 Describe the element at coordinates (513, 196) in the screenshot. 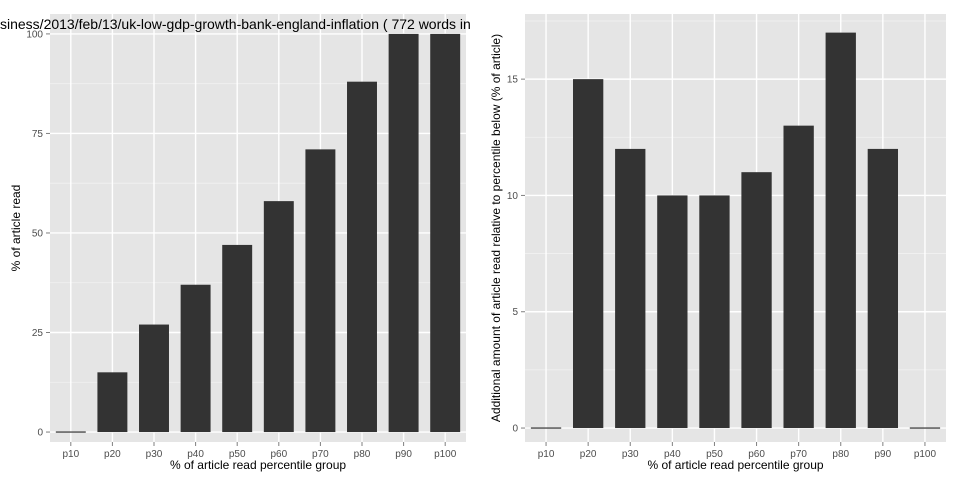

I see `y-tick-label: 10` at that location.